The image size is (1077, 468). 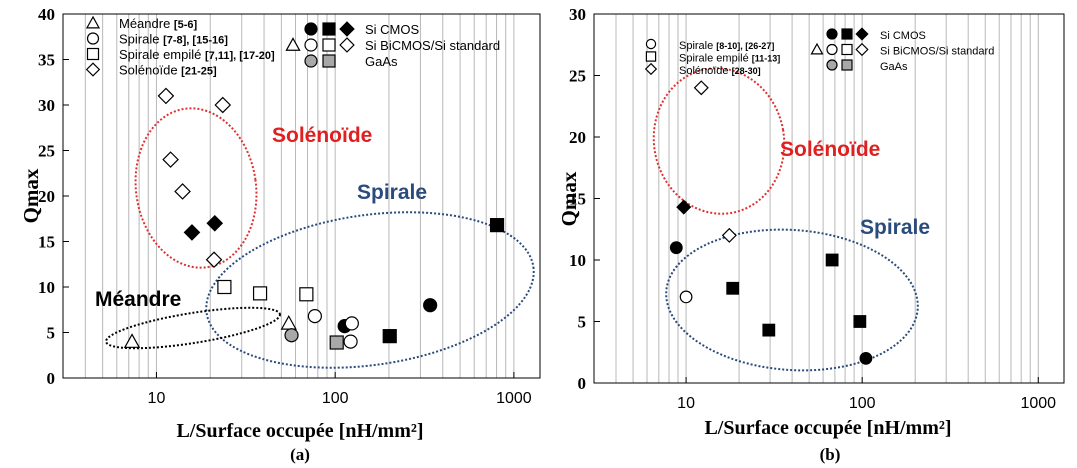 What do you see at coordinates (93, 22) in the screenshot?
I see `legend-marker-triangle` at bounding box center [93, 22].